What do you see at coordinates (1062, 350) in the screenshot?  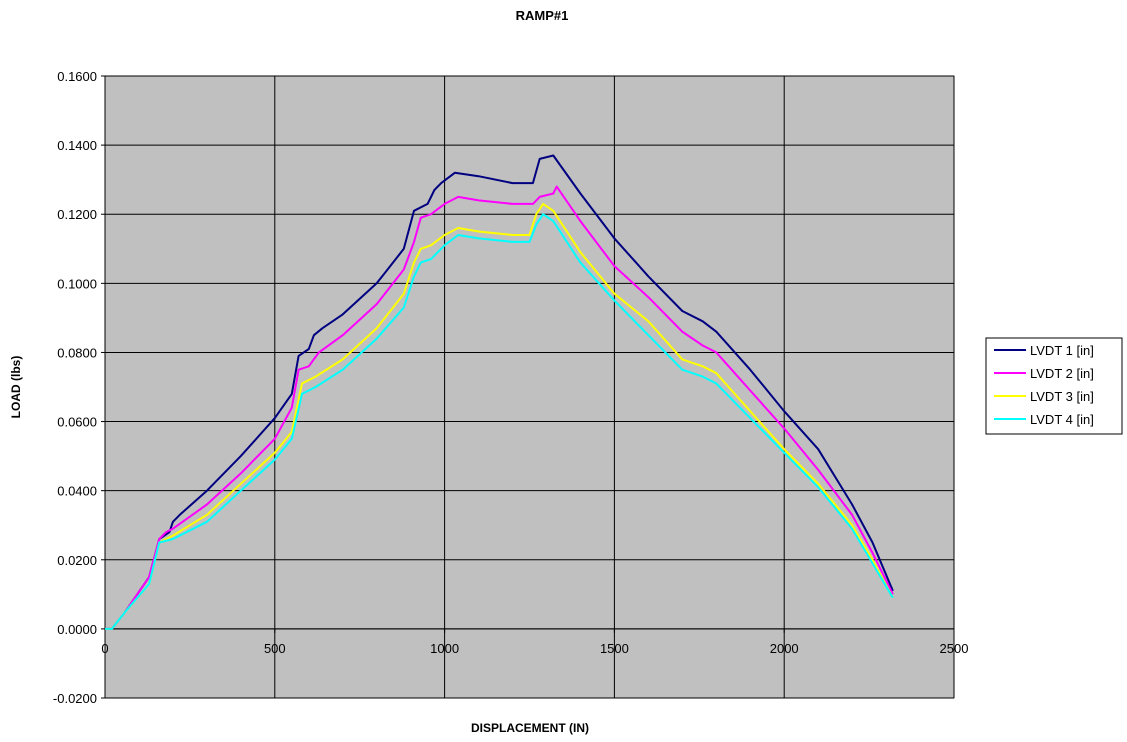 I see `legend-label: LVDT 1 [in]` at bounding box center [1062, 350].